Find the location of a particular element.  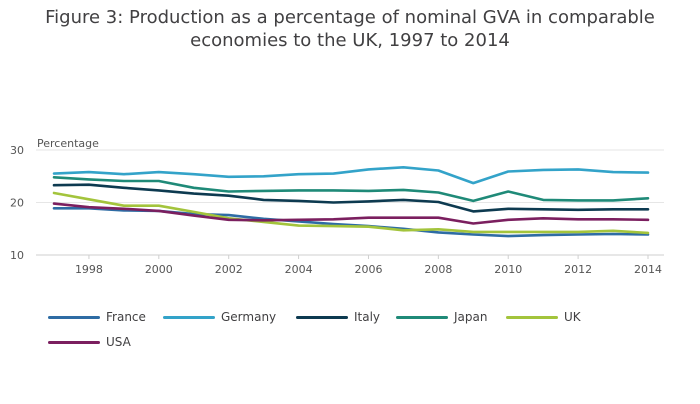

x-tick-label: 2002 is located at coordinates (229, 269).